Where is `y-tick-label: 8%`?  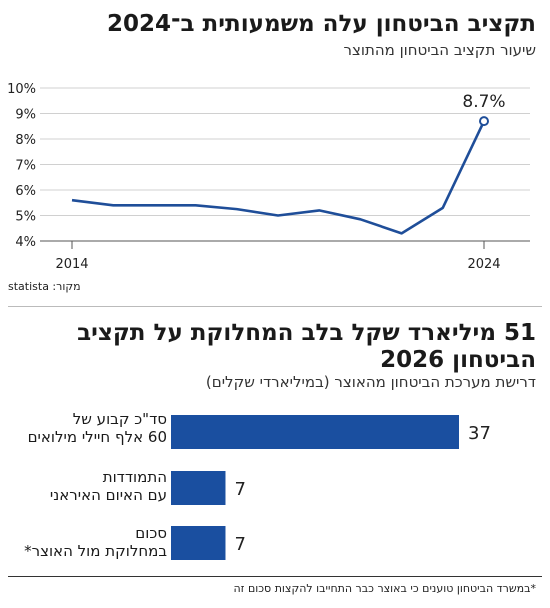 y-tick-label: 8% is located at coordinates (25, 140).